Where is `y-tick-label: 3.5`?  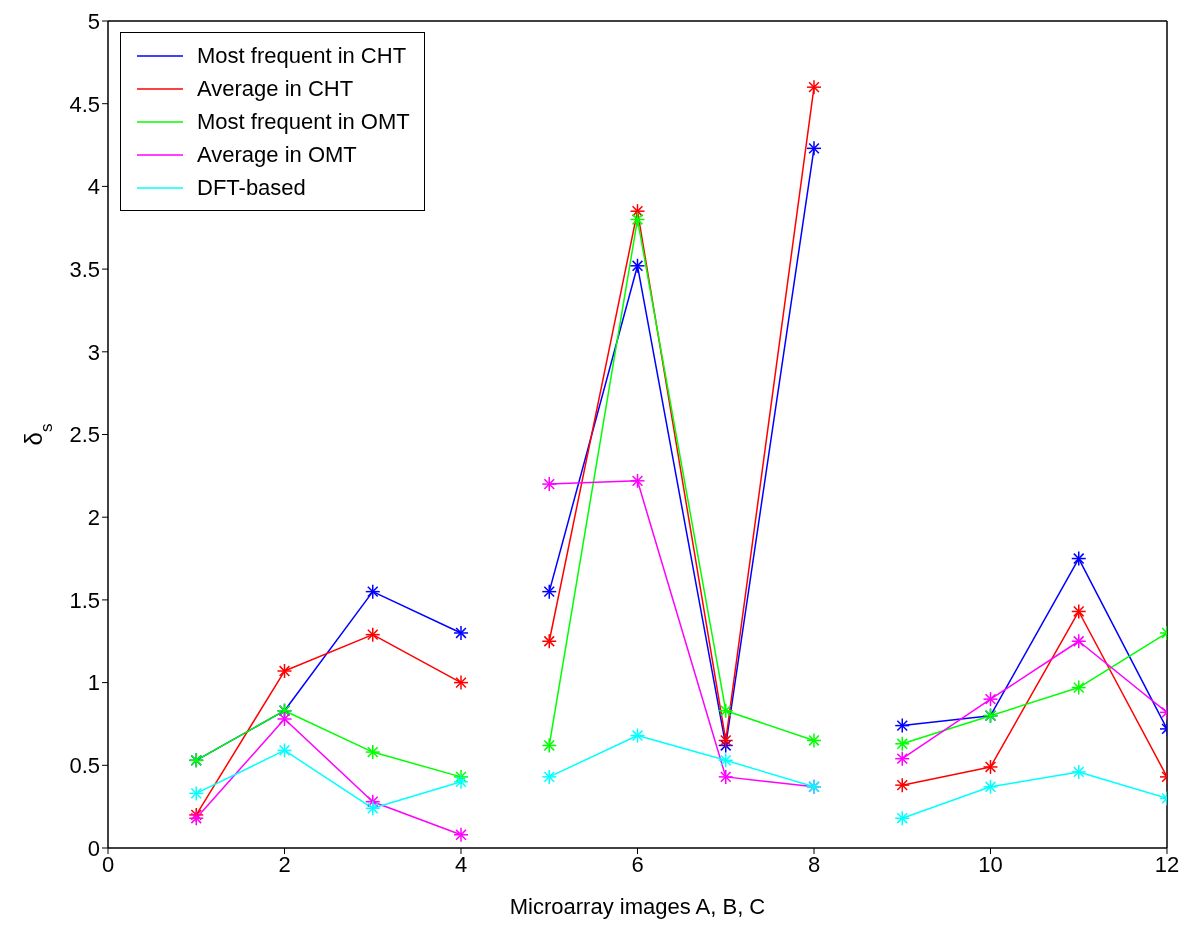 y-tick-label: 3.5 is located at coordinates (84, 269).